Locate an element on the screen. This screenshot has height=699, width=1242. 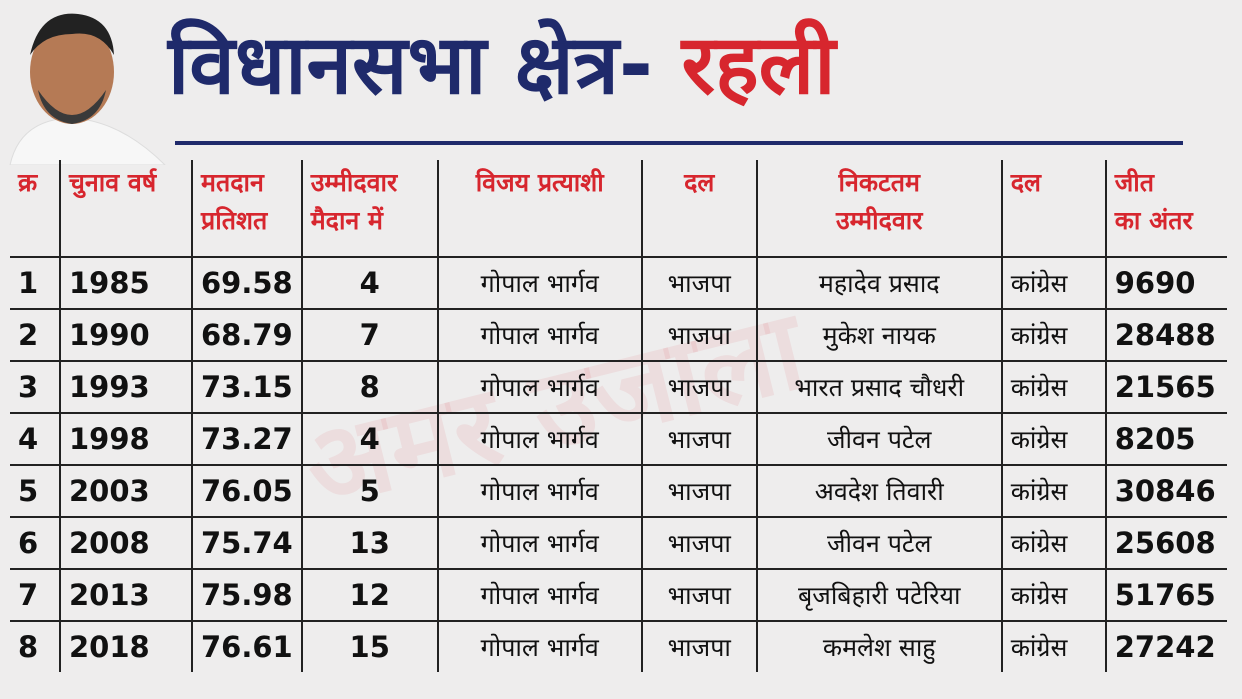
header-line: निकटतम is located at coordinates (879, 182).